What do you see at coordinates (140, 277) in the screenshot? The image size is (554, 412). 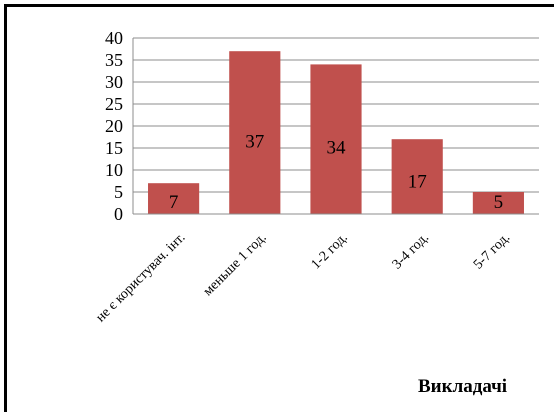 I see `x-category-label: не є користувач. інт.` at bounding box center [140, 277].